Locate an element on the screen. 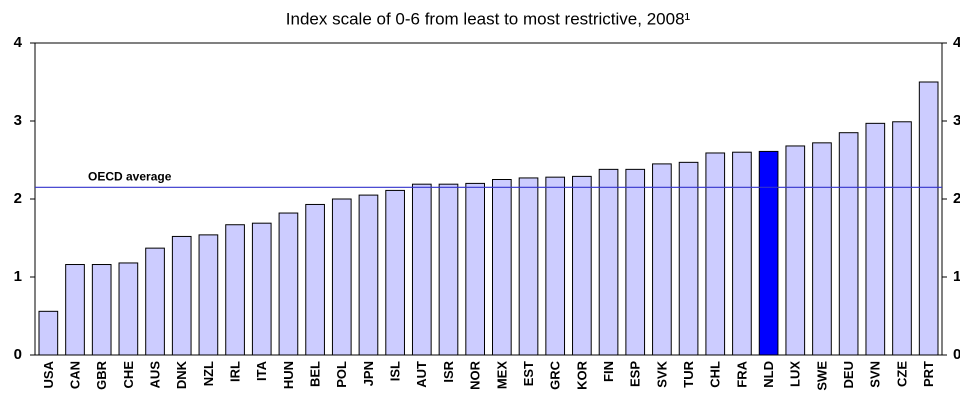 This screenshot has width=960, height=401. x-tick-label: POL is located at coordinates (341, 374).